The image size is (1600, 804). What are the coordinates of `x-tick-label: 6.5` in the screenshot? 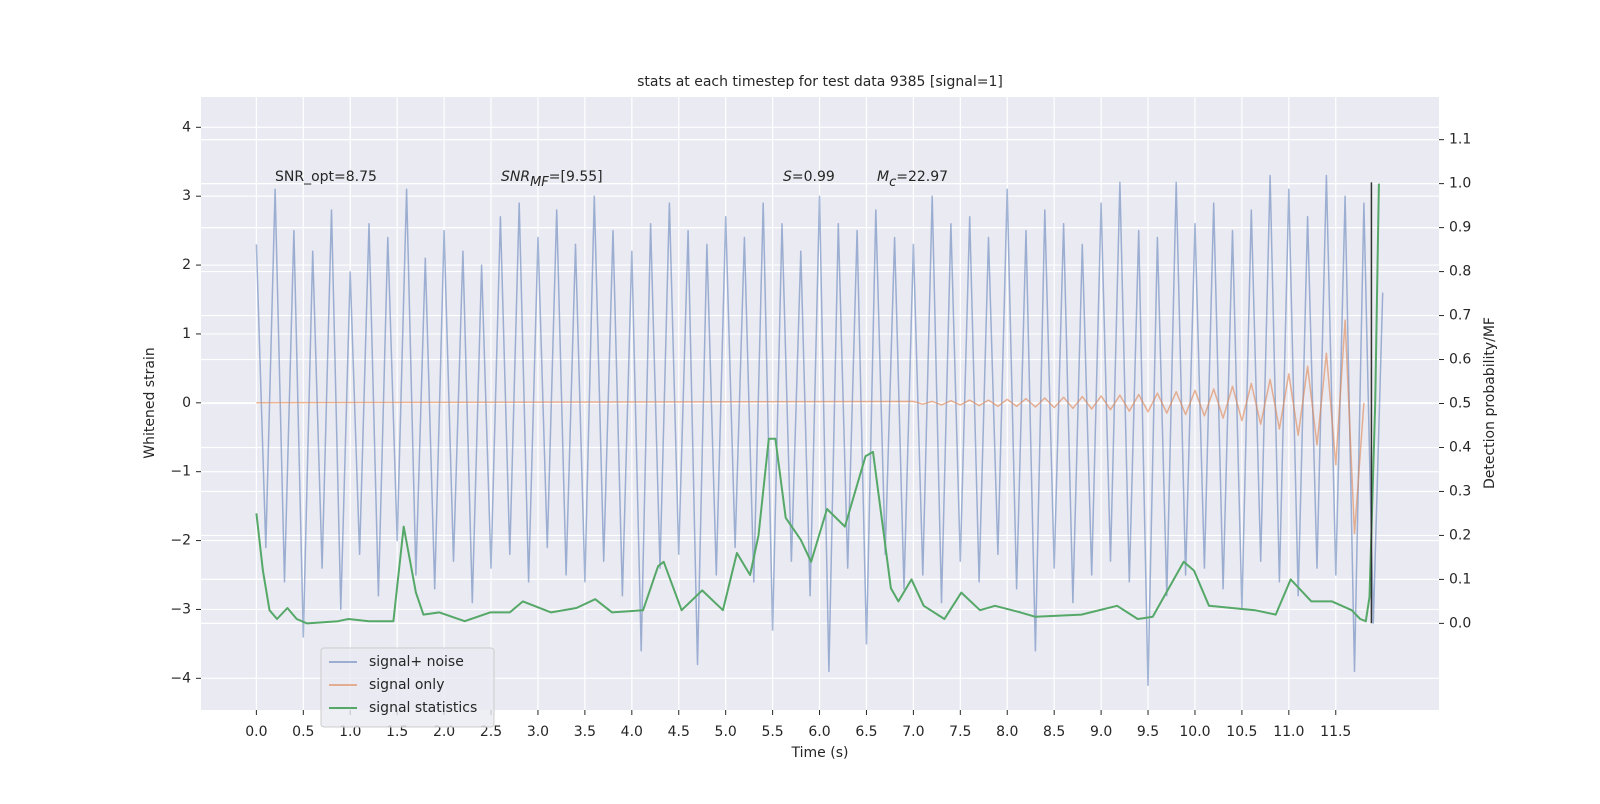 It's located at (866, 732).